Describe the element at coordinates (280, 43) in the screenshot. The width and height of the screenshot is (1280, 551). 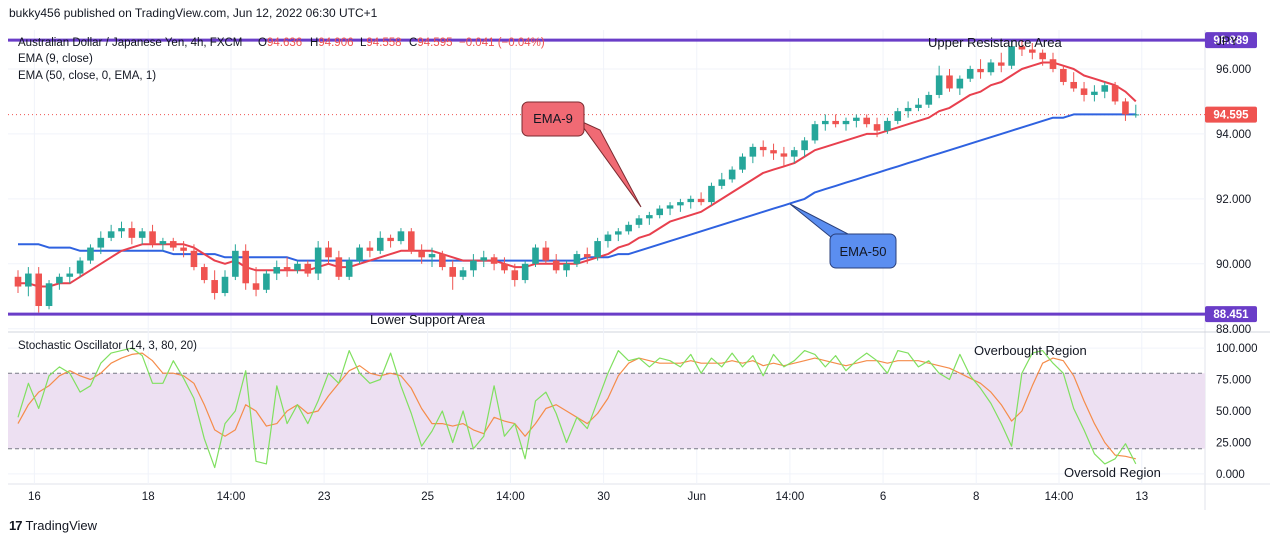
I see `svg-text: O94.636` at that location.